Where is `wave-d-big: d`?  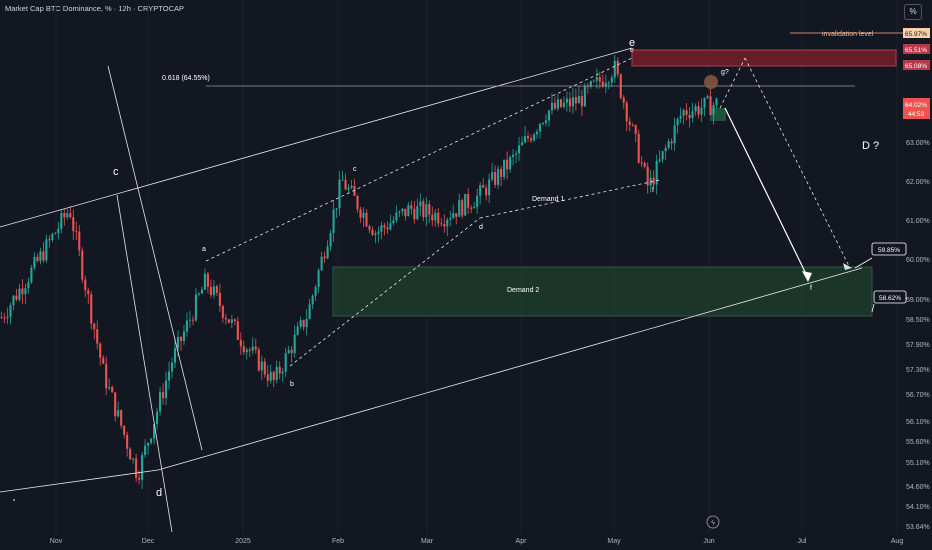 wave-d-big: d is located at coordinates (159, 493).